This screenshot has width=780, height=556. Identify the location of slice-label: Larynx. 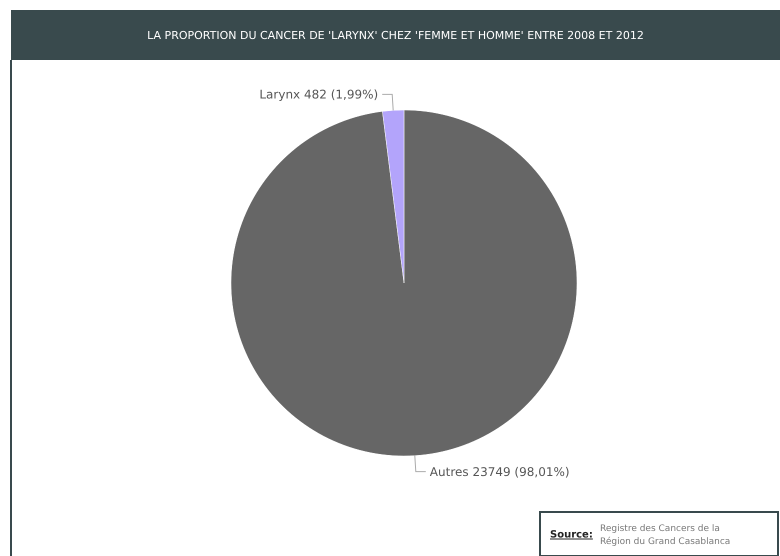
(279, 95).